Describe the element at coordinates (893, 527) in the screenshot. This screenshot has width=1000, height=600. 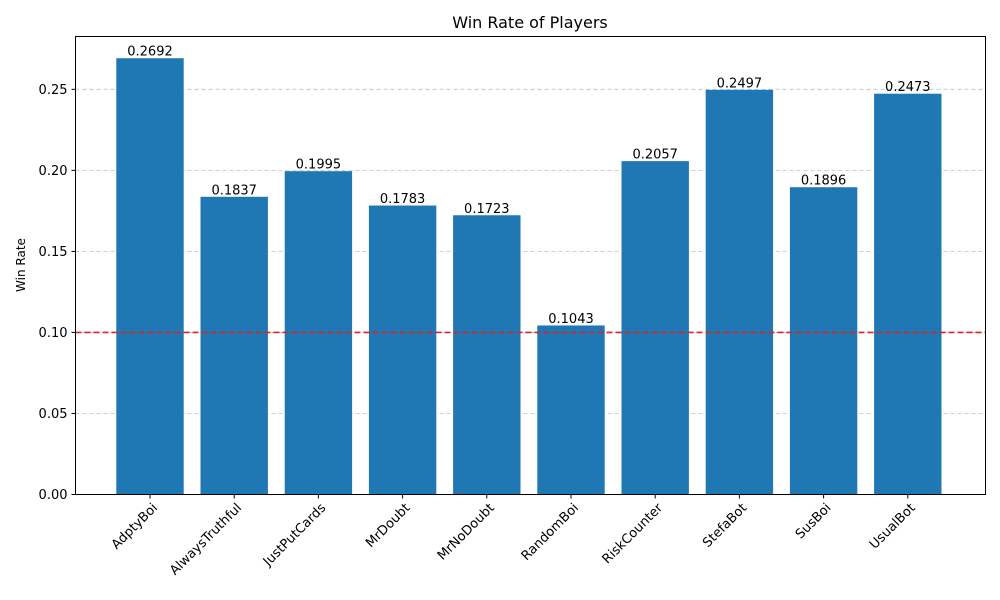
I see `x-tick-label: UsualBot` at that location.